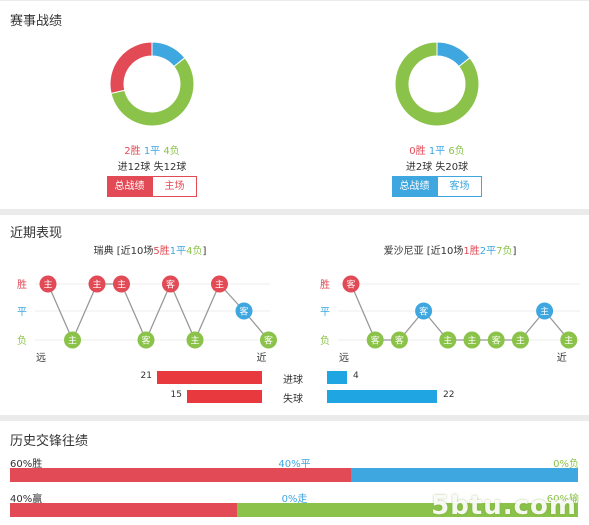  What do you see at coordinates (209, 377) in the screenshot?
I see `left-scored-bar` at bounding box center [209, 377].